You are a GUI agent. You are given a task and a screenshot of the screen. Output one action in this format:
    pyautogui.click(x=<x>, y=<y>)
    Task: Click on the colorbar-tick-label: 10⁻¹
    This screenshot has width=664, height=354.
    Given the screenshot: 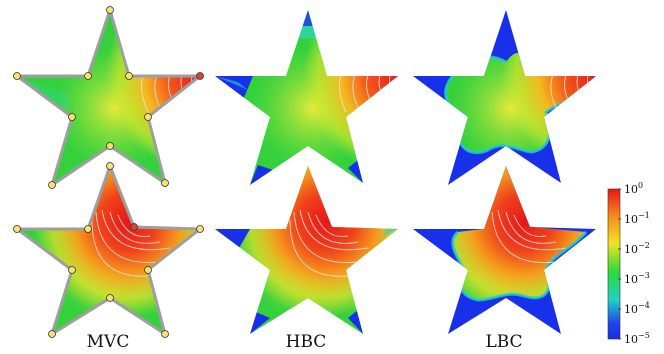 What is the action you would take?
    pyautogui.click(x=637, y=218)
    